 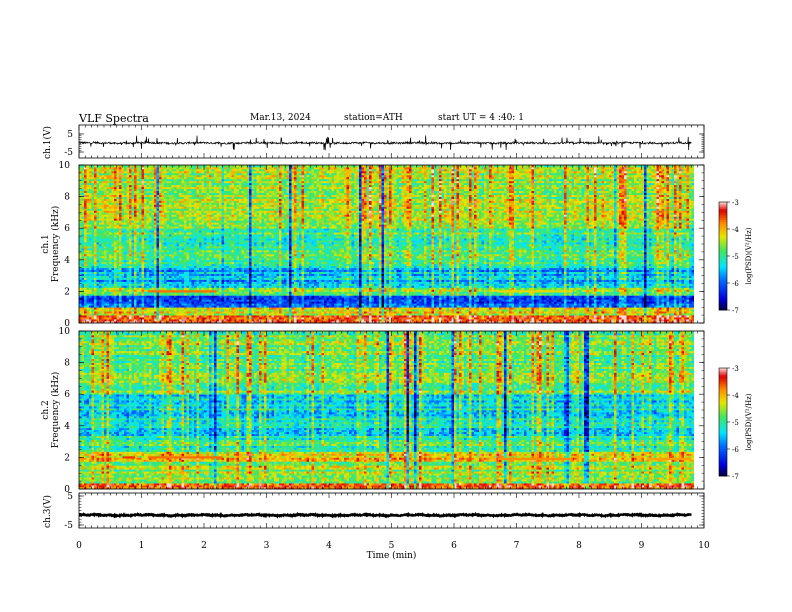 What do you see at coordinates (385, 142) in the screenshot?
I see `ch1-waveform-trace` at bounding box center [385, 142].